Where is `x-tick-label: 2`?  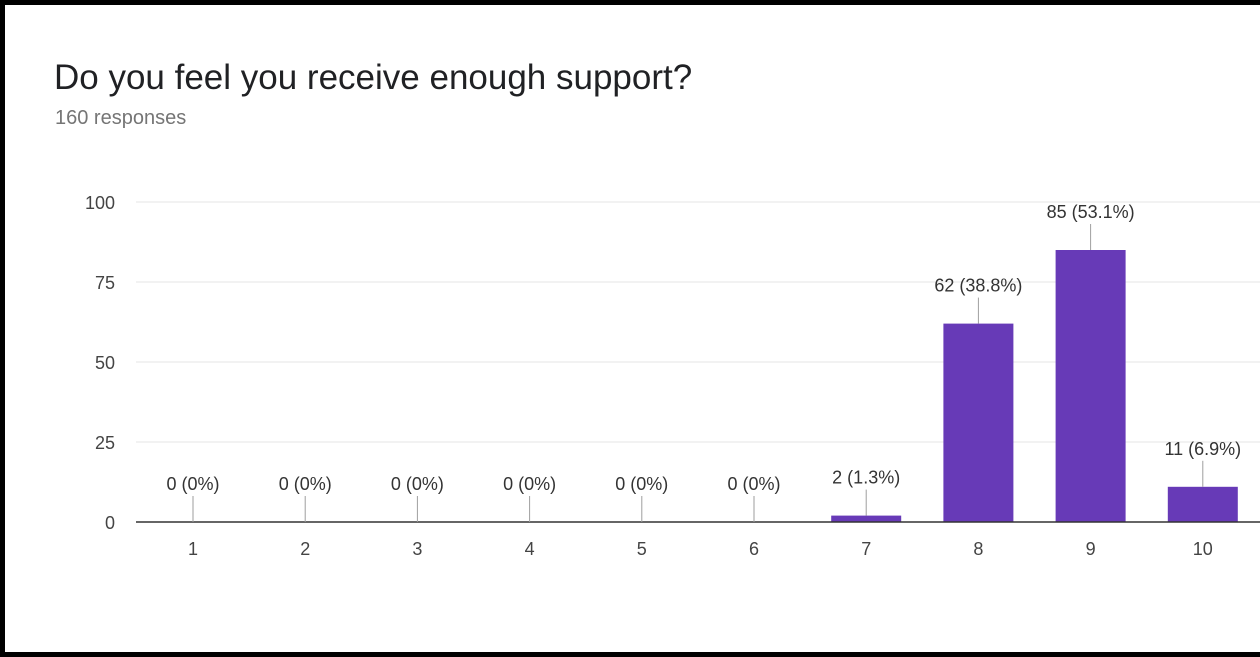 x-tick-label: 2 is located at coordinates (305, 549).